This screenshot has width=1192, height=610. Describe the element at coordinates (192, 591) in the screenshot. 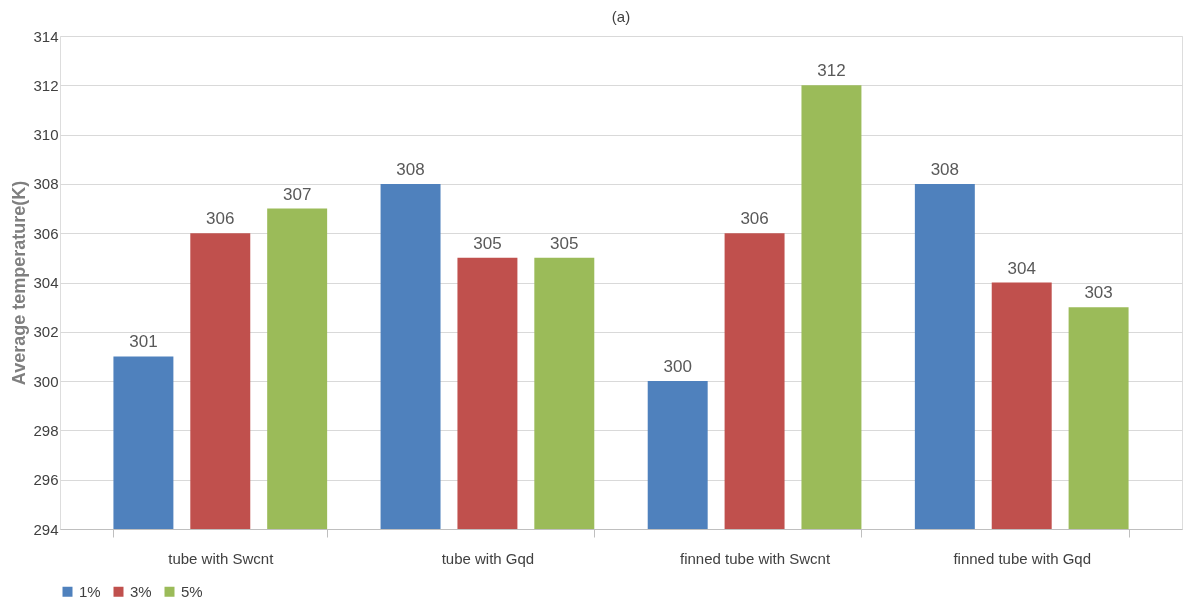

I see `legend-label: 5%` at that location.